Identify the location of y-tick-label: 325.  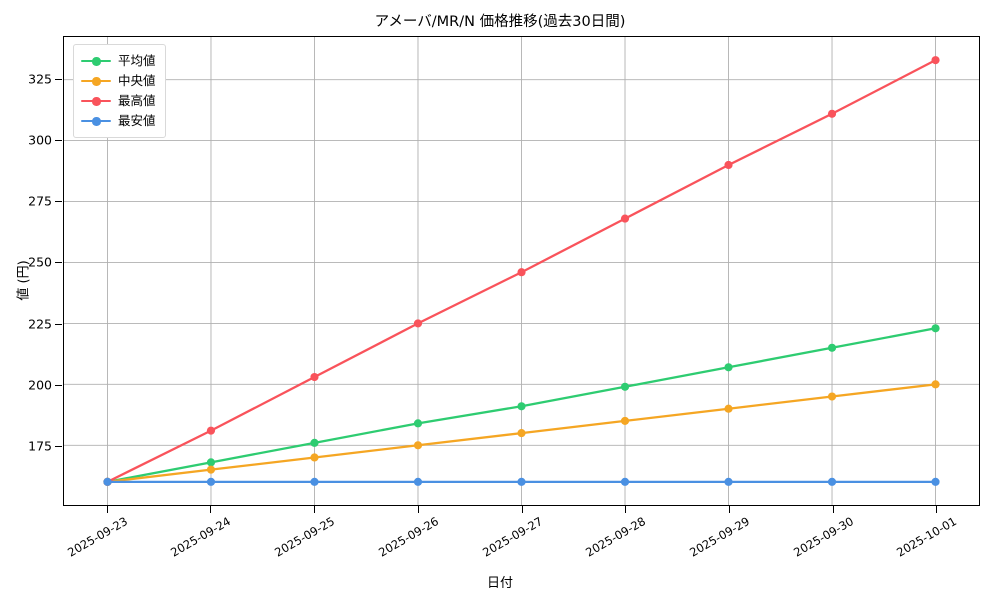
(40, 79).